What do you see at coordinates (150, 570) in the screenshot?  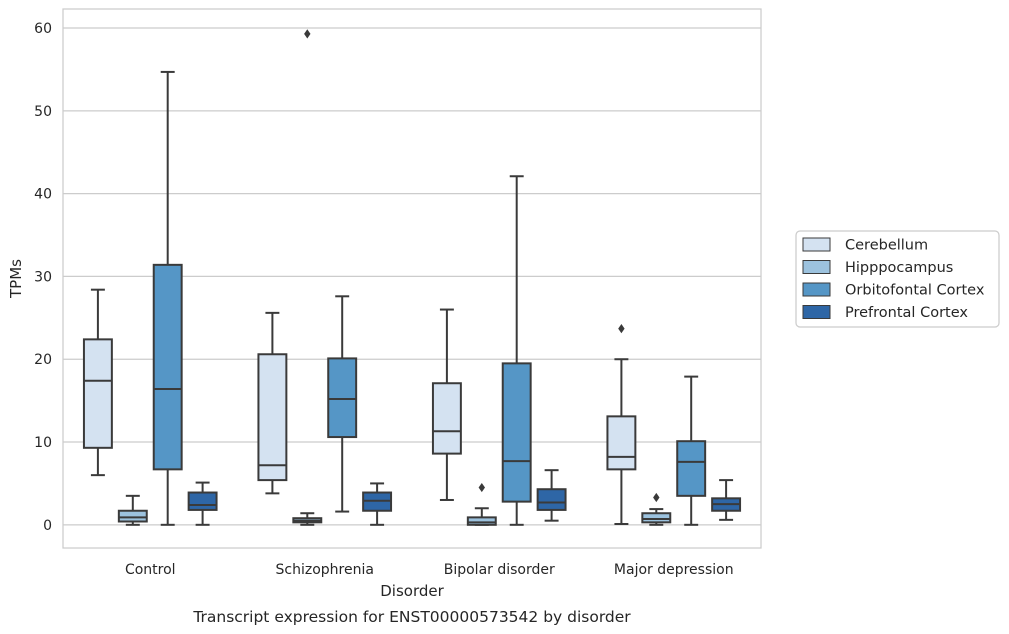 I see `x-tick-label: Control` at bounding box center [150, 570].